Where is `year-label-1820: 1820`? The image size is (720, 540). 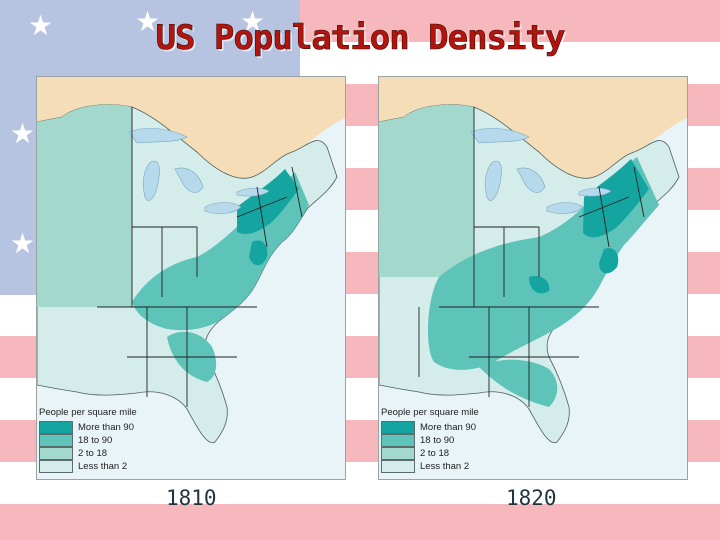
year-label-1820: 1820 is located at coordinates (531, 498).